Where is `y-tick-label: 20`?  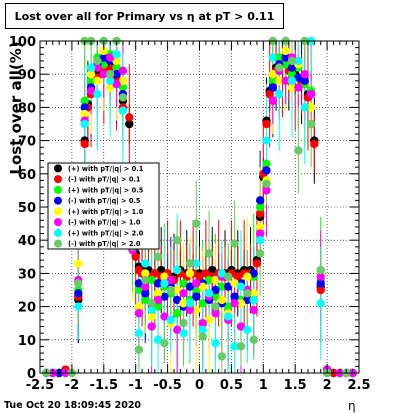
y-tick-label: 20 is located at coordinates (27, 308).